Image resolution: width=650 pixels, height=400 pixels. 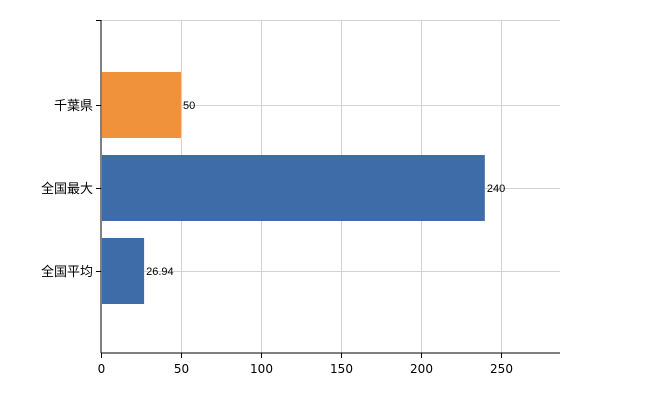 What do you see at coordinates (67, 189) in the screenshot?
I see `category-label: 全国最大` at bounding box center [67, 189].